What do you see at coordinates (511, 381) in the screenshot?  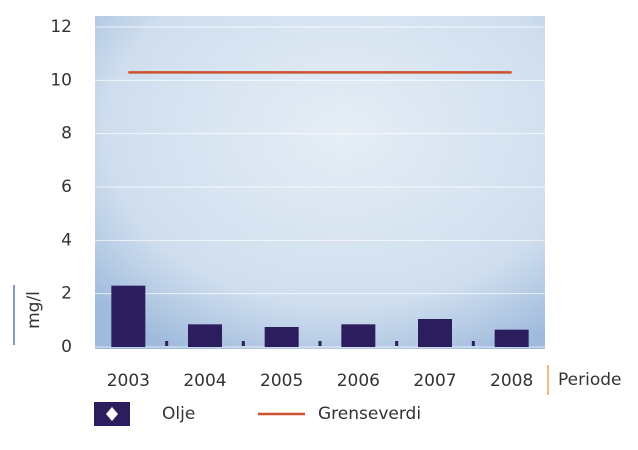 I see `x-tick-label: 2008` at bounding box center [511, 381].